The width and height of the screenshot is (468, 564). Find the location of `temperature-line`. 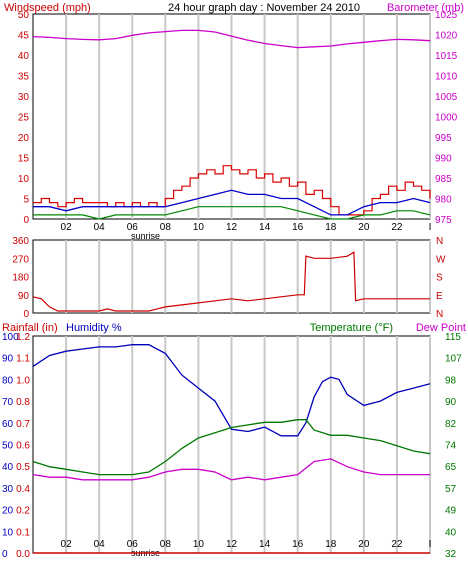

temperature-line is located at coordinates (231, 447).